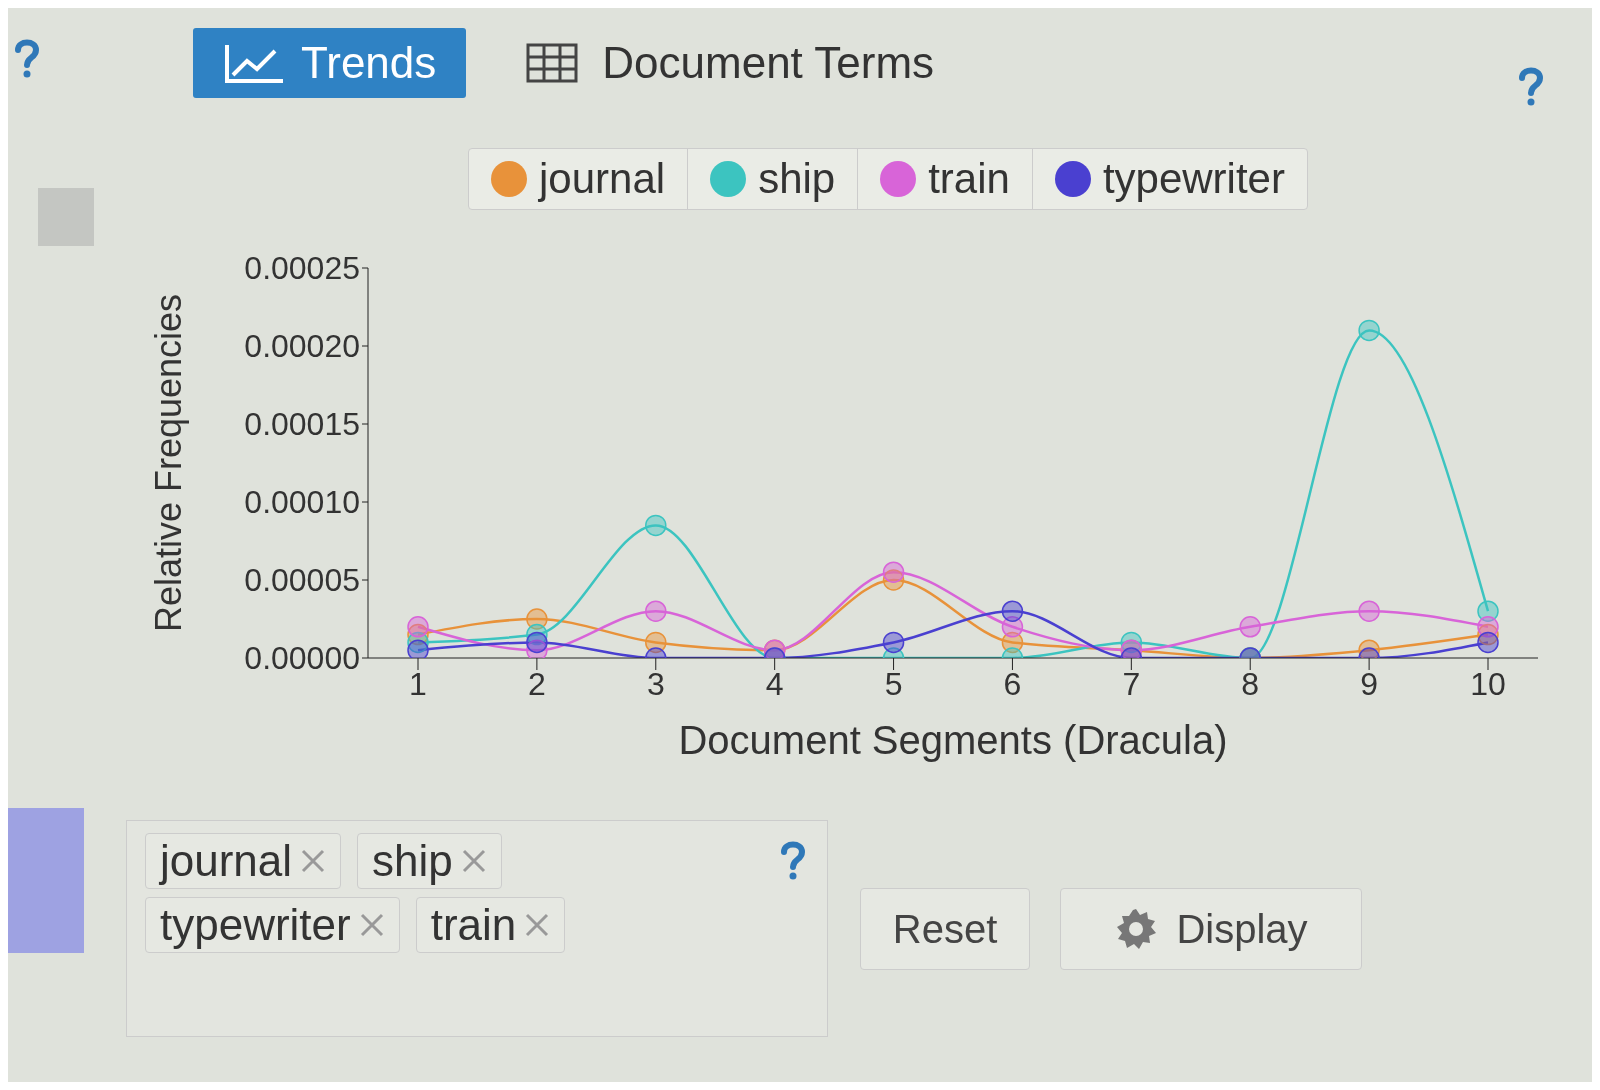 The width and height of the screenshot is (1600, 1090). What do you see at coordinates (1488, 683) in the screenshot?
I see `x-tick-label: 10` at bounding box center [1488, 683].